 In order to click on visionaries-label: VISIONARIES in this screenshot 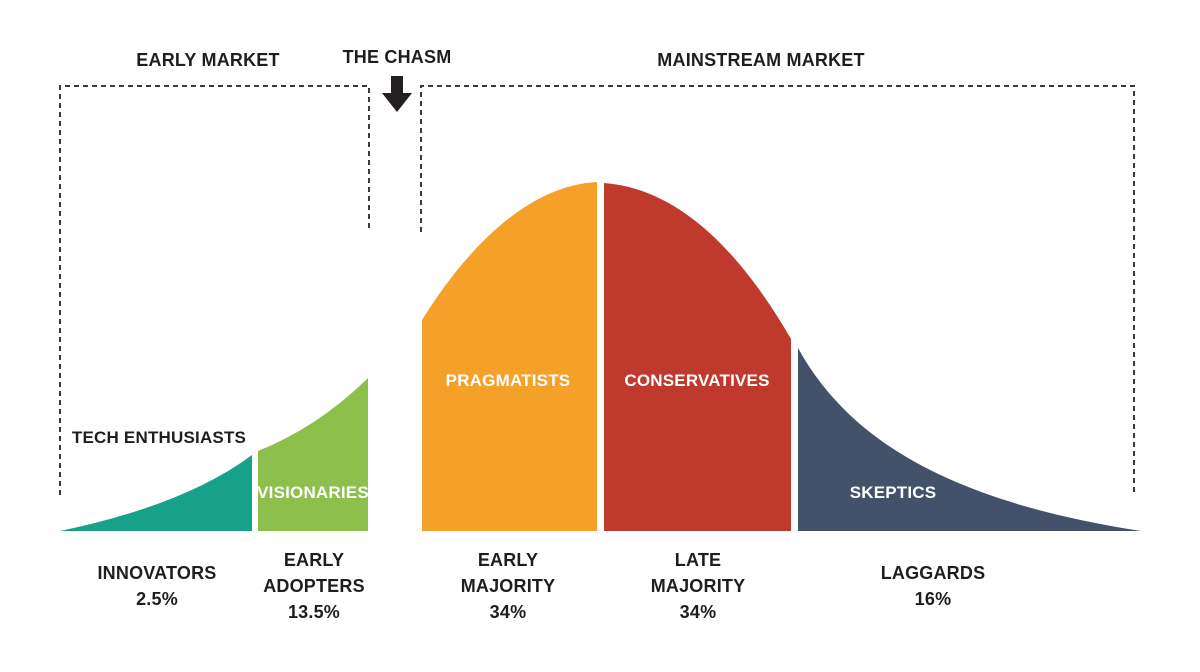, I will do `click(313, 492)`.